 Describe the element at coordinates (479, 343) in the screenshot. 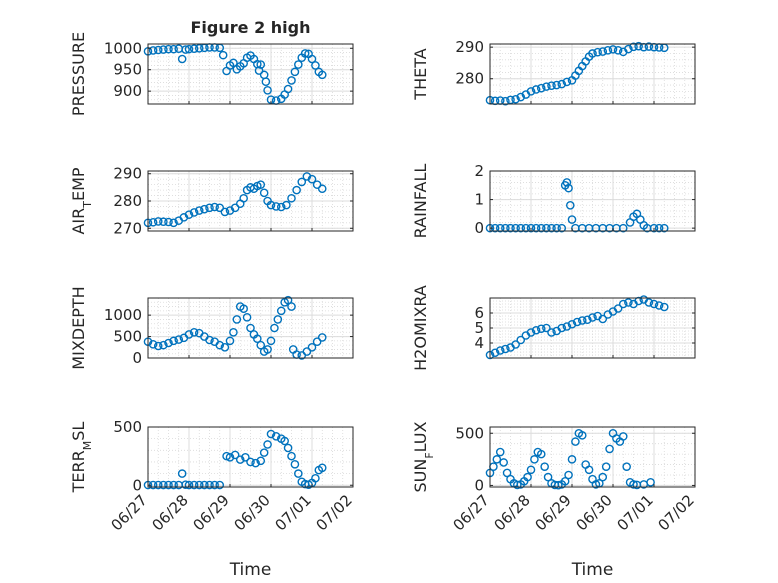

I see `y-tick-label: 4` at that location.